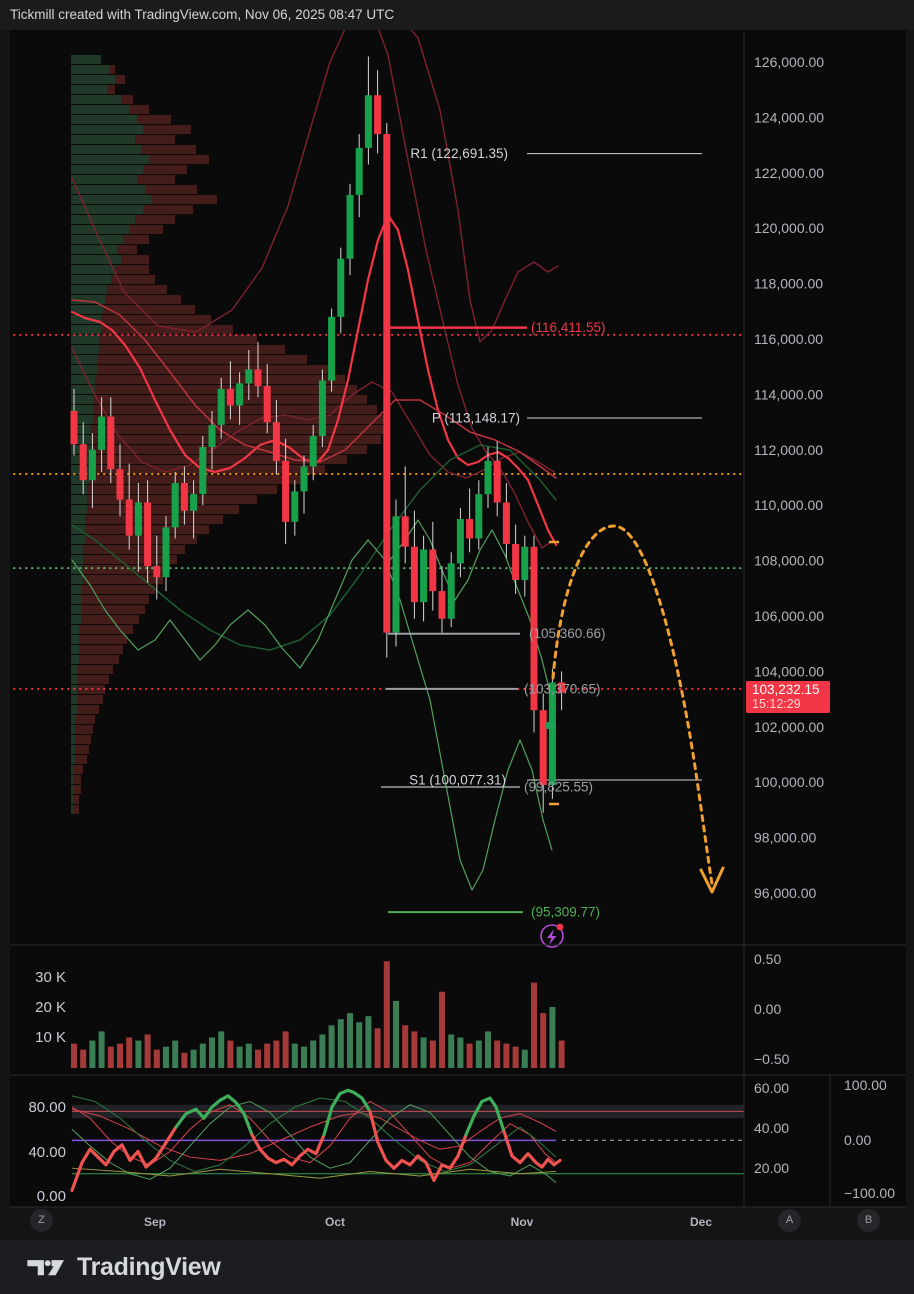 The image size is (914, 1294). What do you see at coordinates (857, 1140) in the screenshot?
I see `osc-axis-label-2: 0.00` at bounding box center [857, 1140].